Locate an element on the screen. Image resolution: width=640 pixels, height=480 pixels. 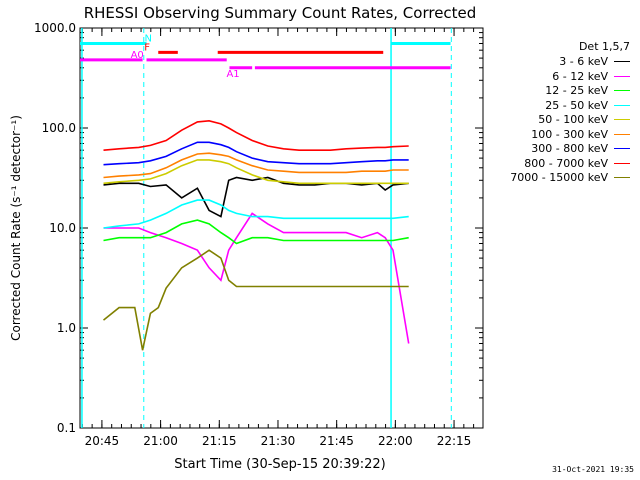
legend-label: 7000 - 15000 keV is located at coordinates (559, 178).